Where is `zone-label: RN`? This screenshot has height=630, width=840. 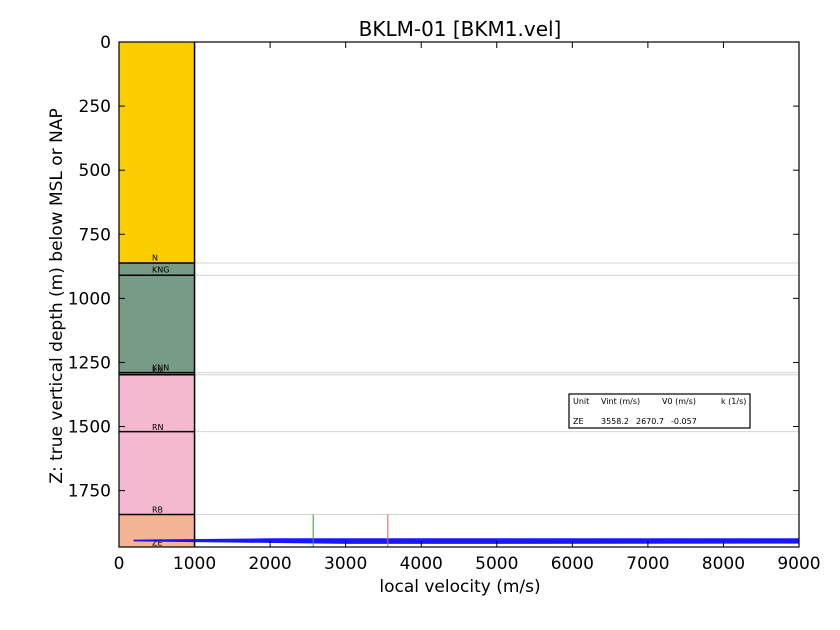 zone-label: RN is located at coordinates (158, 427).